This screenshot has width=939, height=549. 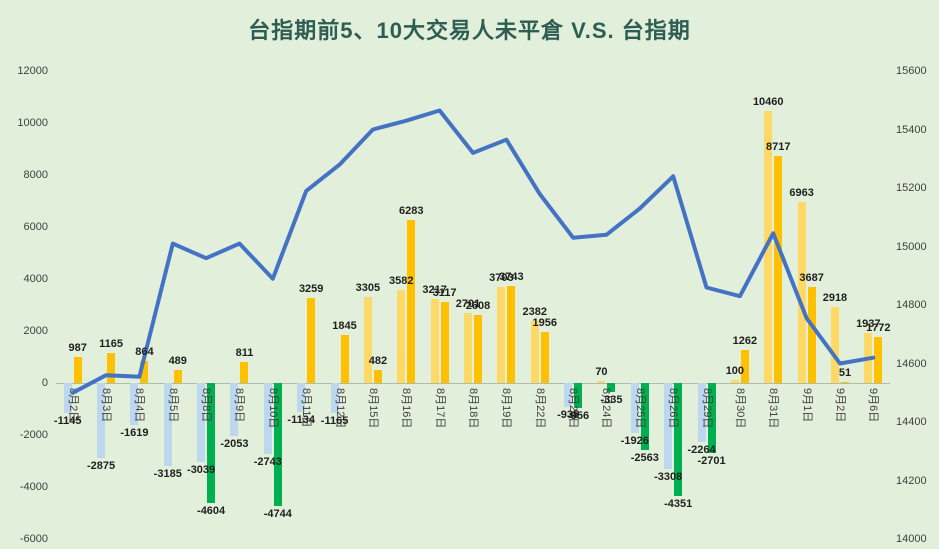 I want to click on category-label: 8月9日, so click(x=239, y=405).